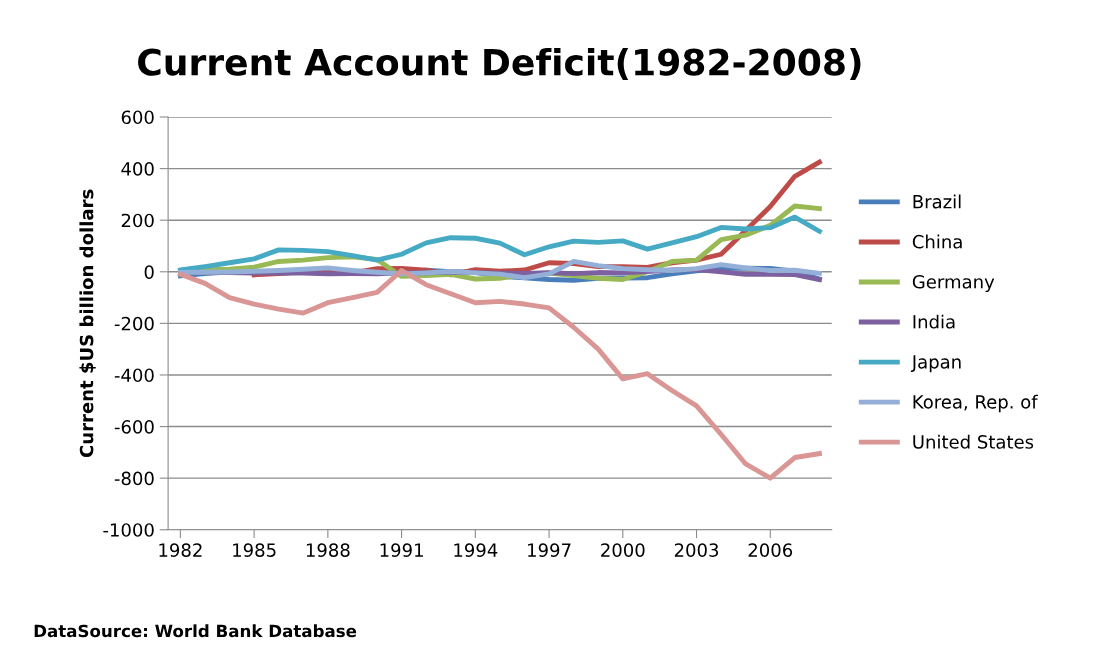 This screenshot has width=1106, height=650. I want to click on legend-label: United States, so click(973, 441).